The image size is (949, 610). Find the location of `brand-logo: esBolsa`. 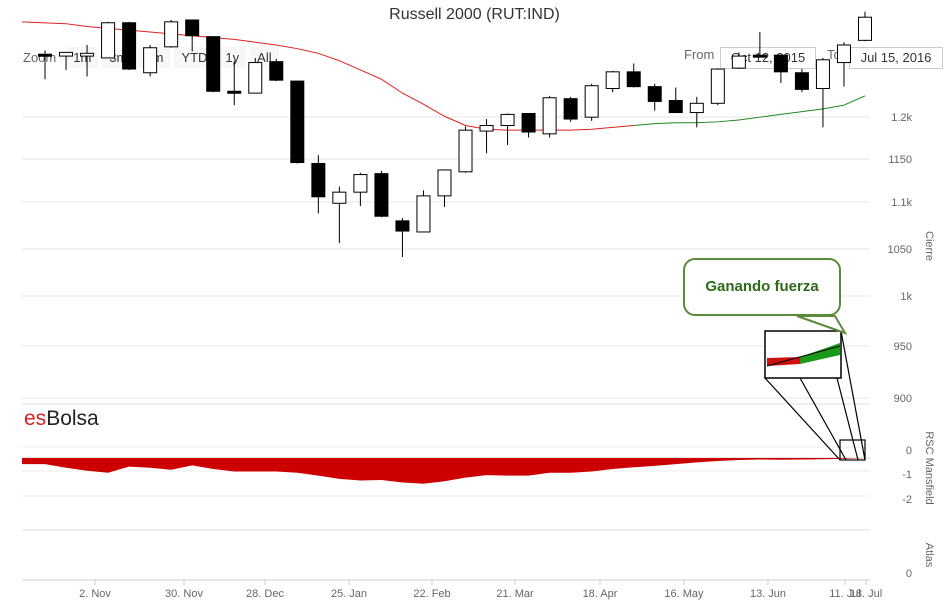

brand-logo: esBolsa is located at coordinates (61, 419).